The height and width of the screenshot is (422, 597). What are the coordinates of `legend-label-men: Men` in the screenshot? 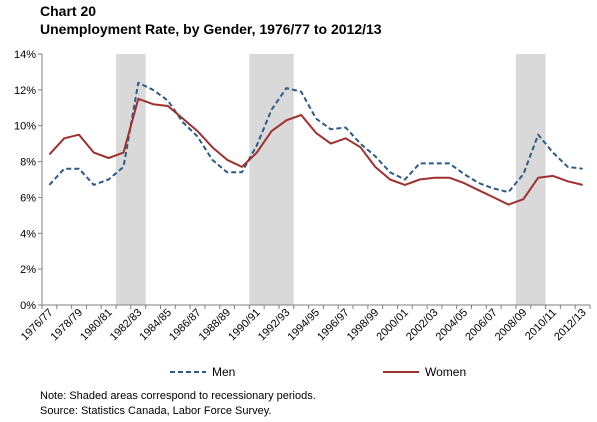 It's located at (223, 372).